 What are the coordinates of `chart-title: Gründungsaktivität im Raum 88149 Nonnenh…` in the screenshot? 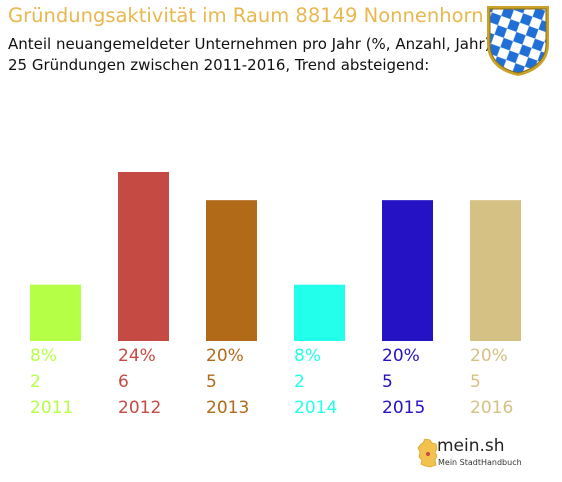 It's located at (246, 15).